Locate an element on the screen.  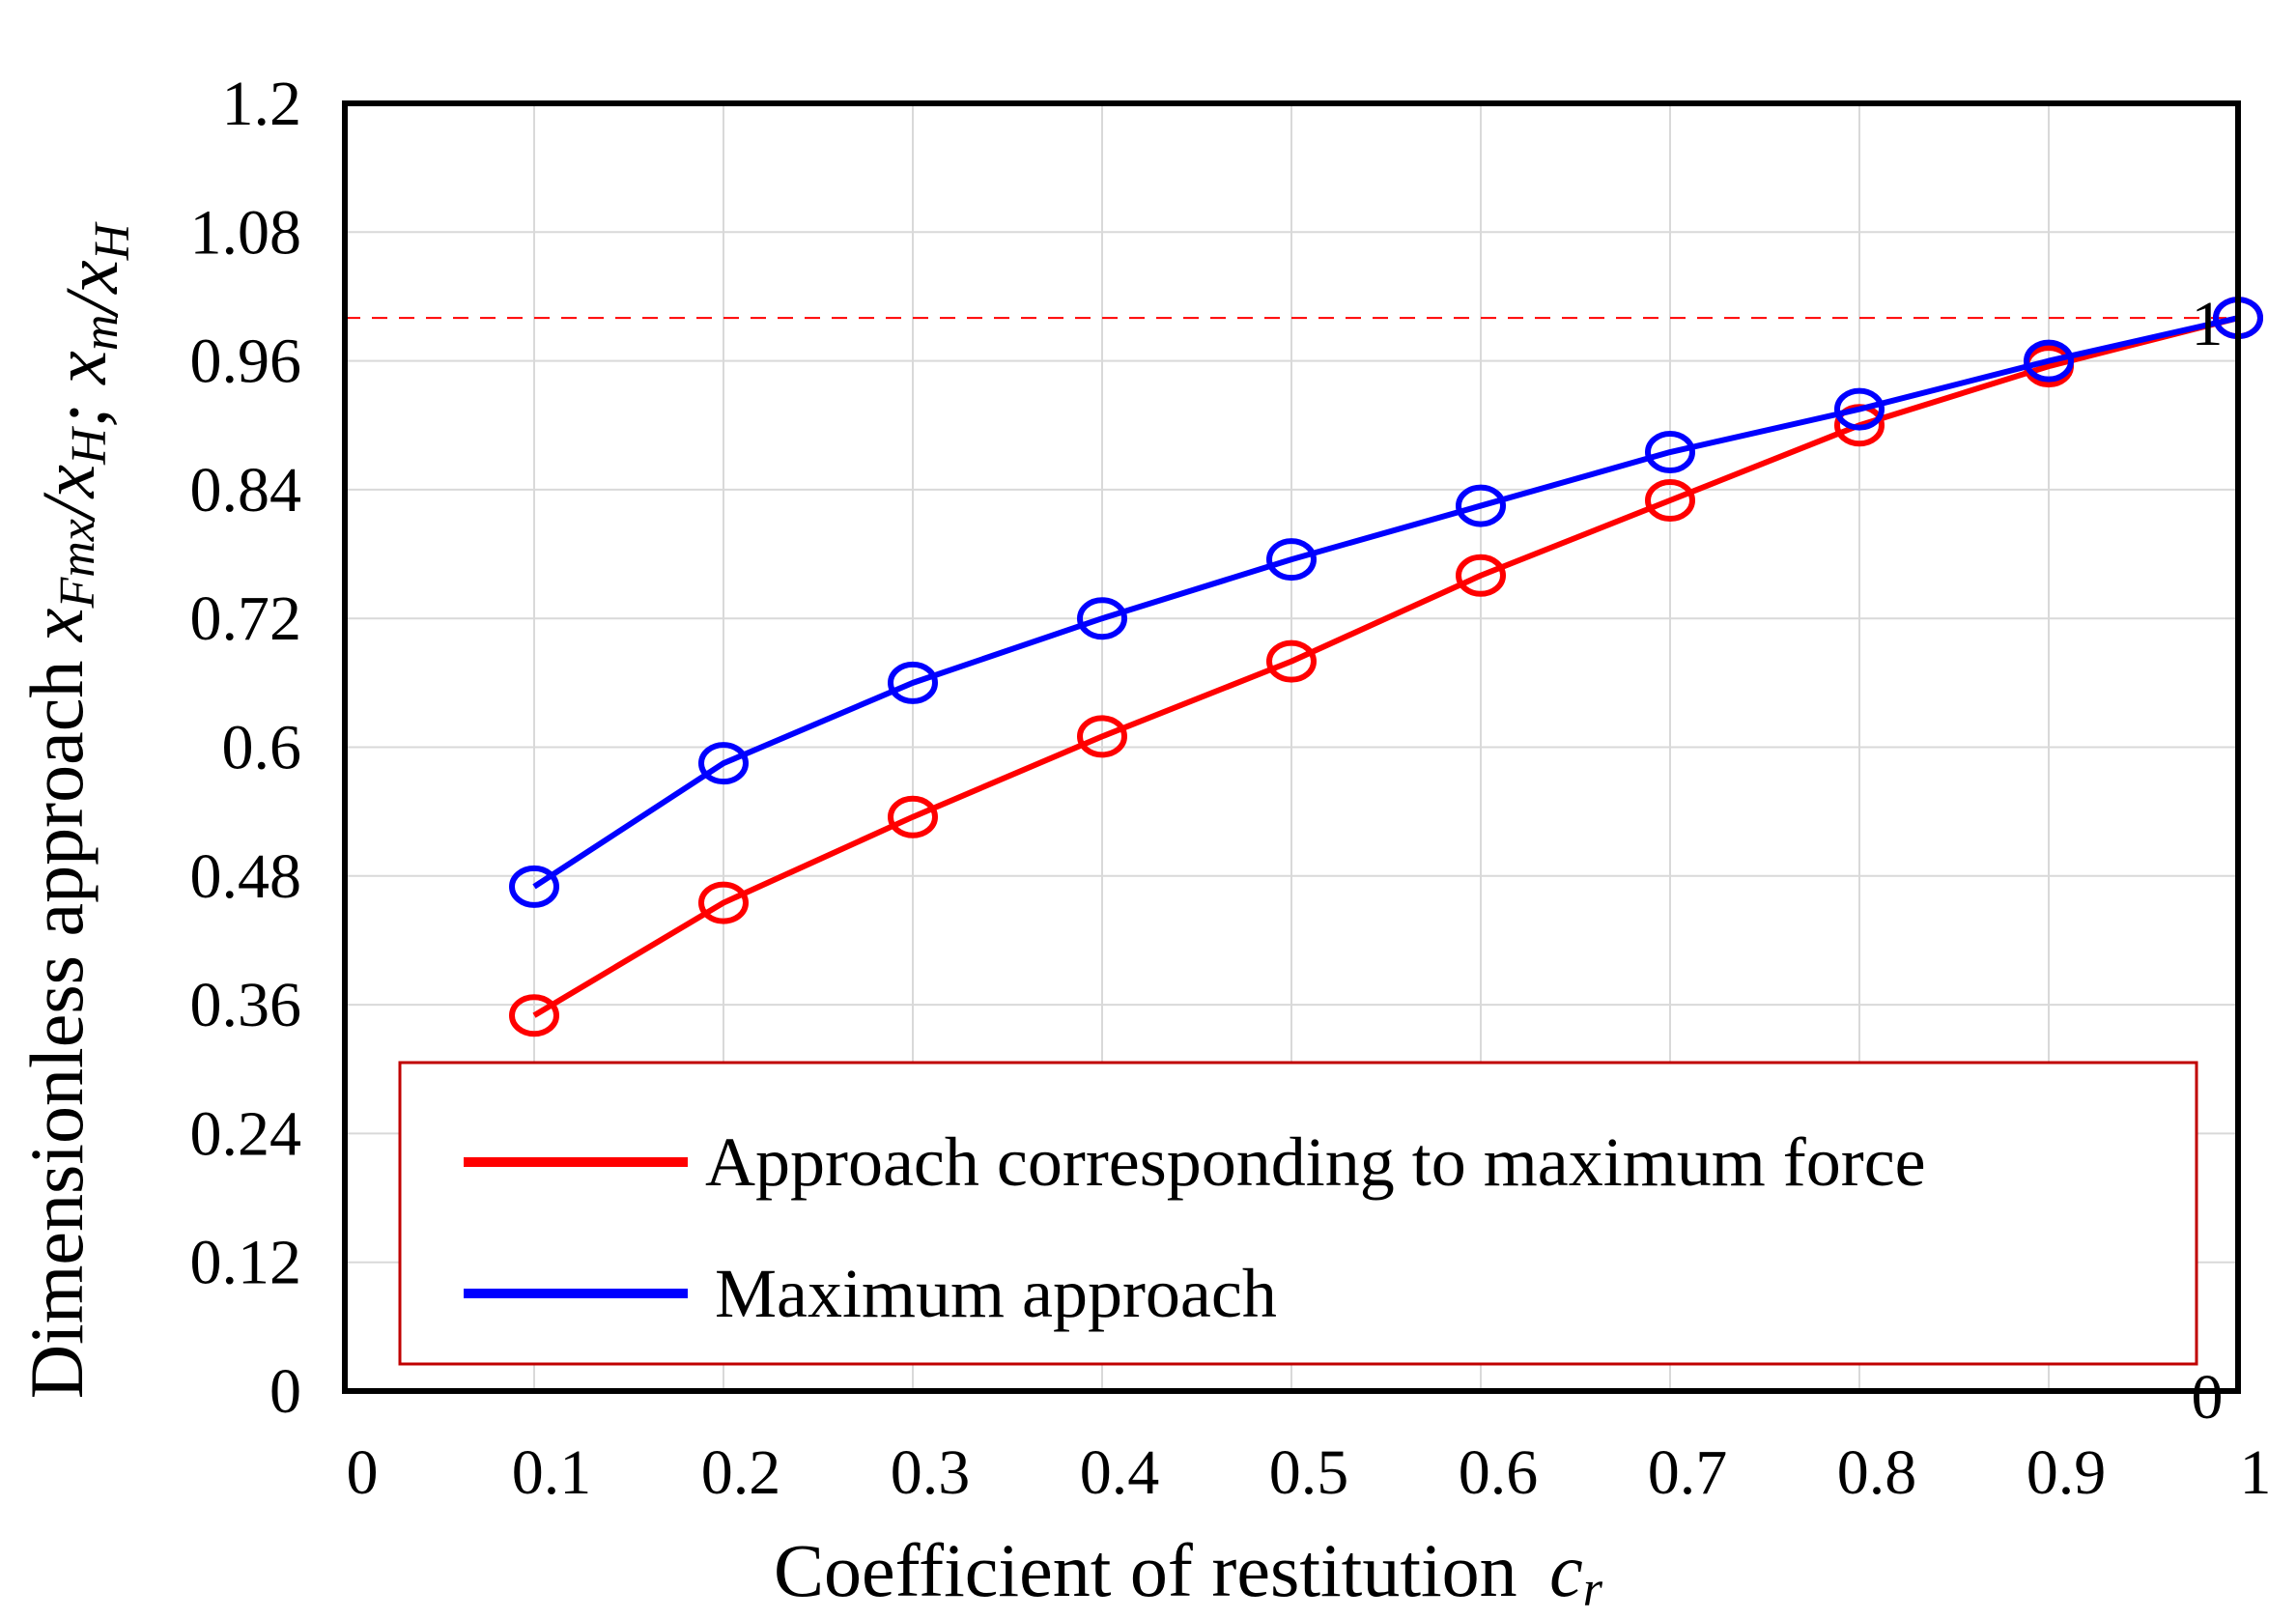
x-tick-label-6: 0.6 is located at coordinates (1499, 1472).